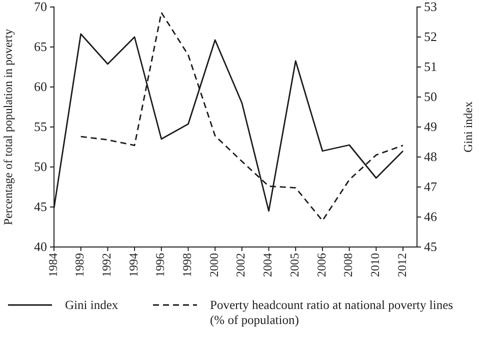 Image resolution: width=479 pixels, height=344 pixels. Describe the element at coordinates (40, 46) in the screenshot. I see `y-tick-label: 65` at that location.